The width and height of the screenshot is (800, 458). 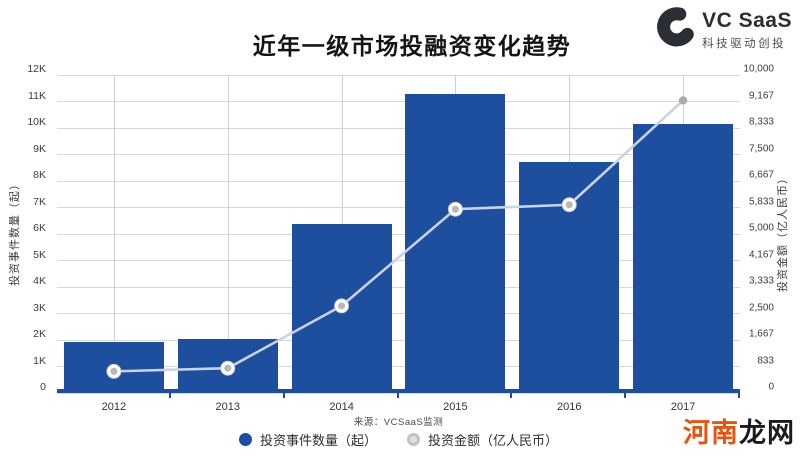 I want to click on legend-dot-bars, so click(x=245, y=439).